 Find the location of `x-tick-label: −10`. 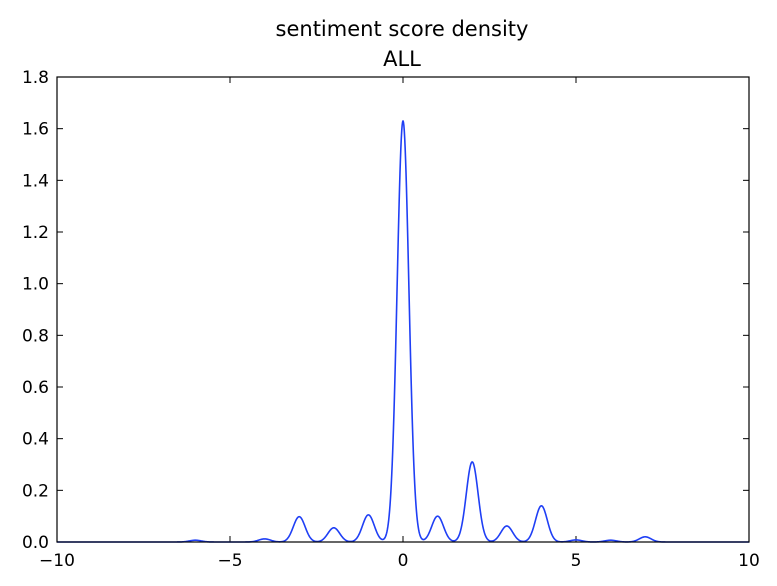

x-tick-label: −10 is located at coordinates (57, 561).